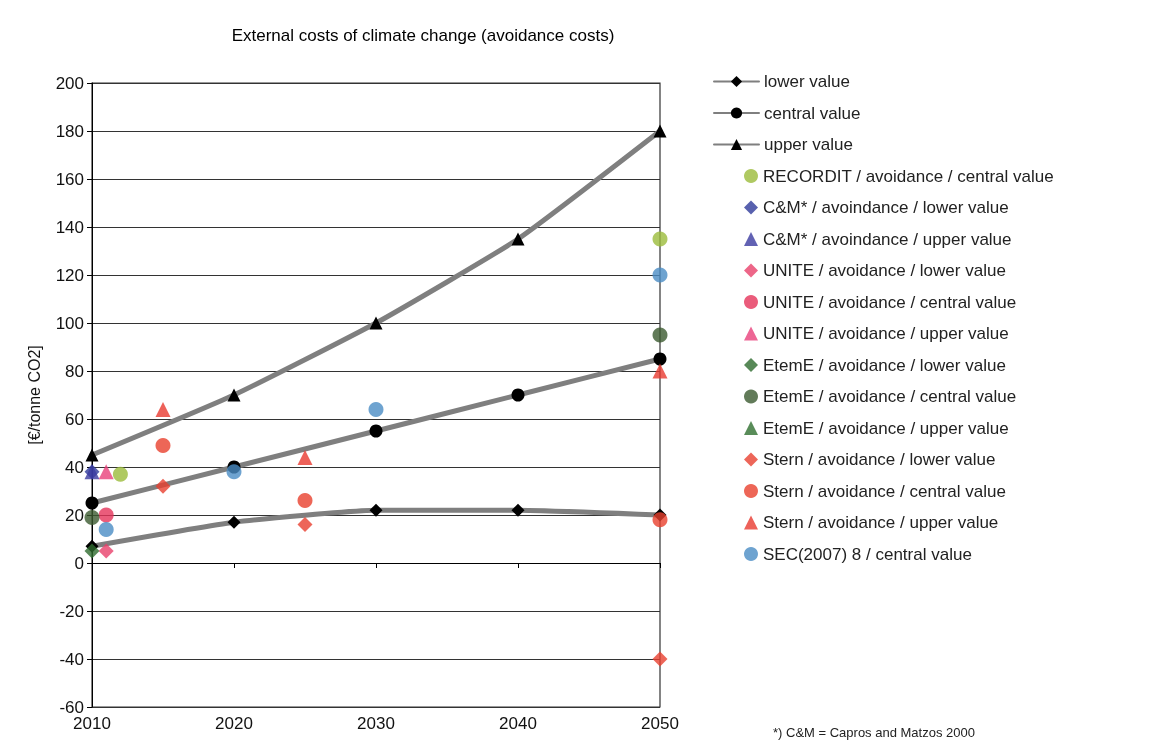 The image size is (1150, 746). Describe the element at coordinates (867, 554) in the screenshot. I see `legend-label: SEC(2007) 8 / central value` at that location.